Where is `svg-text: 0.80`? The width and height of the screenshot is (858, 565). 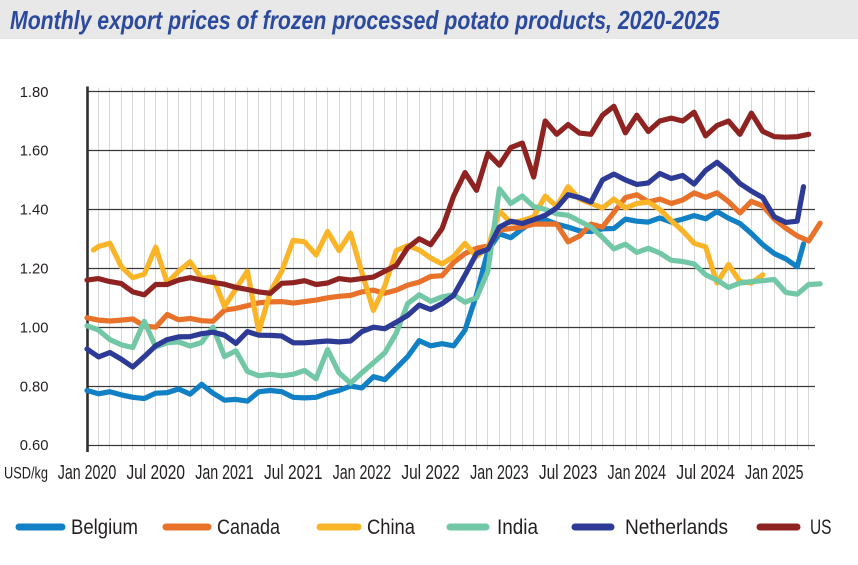 svg-text: 0.80 is located at coordinates (34, 387).